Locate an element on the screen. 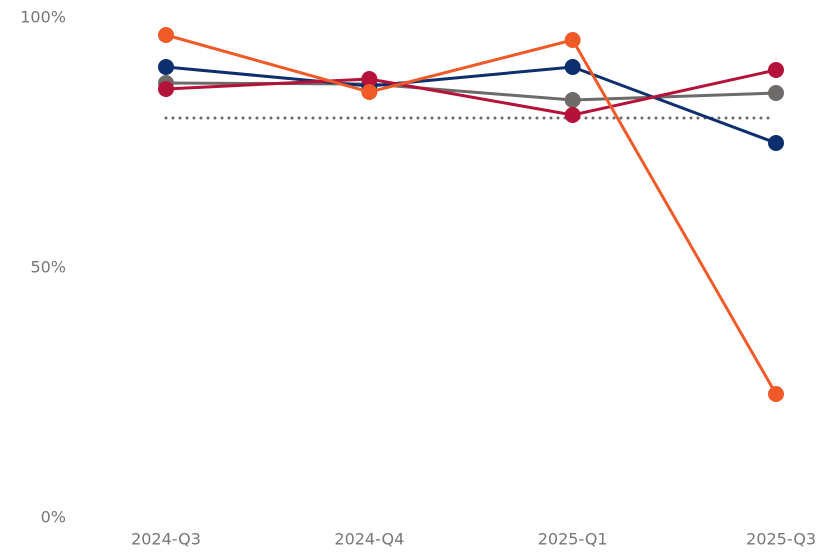 The image size is (820, 552). x-tick-label: 2025-Q1 is located at coordinates (573, 539).